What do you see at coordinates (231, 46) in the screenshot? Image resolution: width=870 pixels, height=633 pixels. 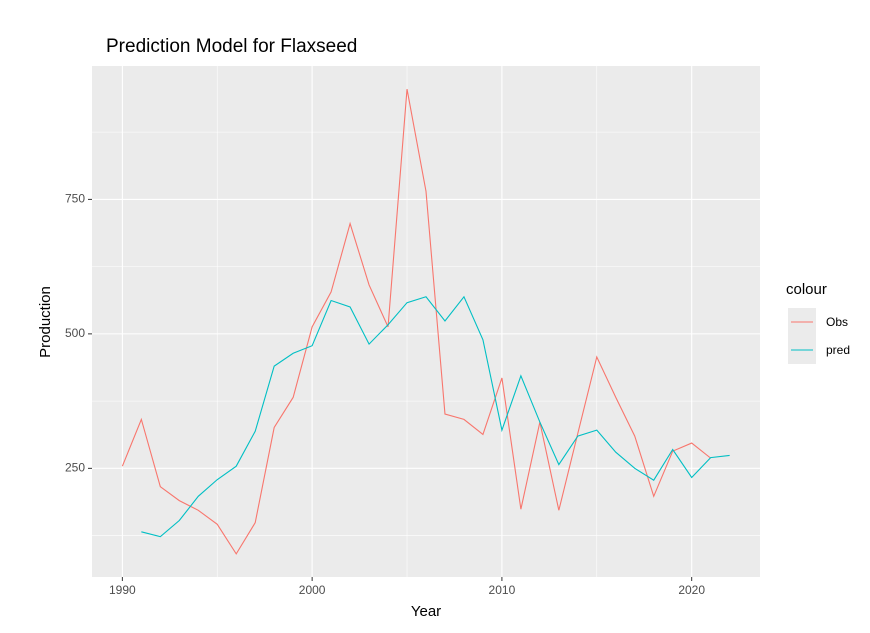 I see `chart-title: Prediction Model for Flaxseed` at bounding box center [231, 46].